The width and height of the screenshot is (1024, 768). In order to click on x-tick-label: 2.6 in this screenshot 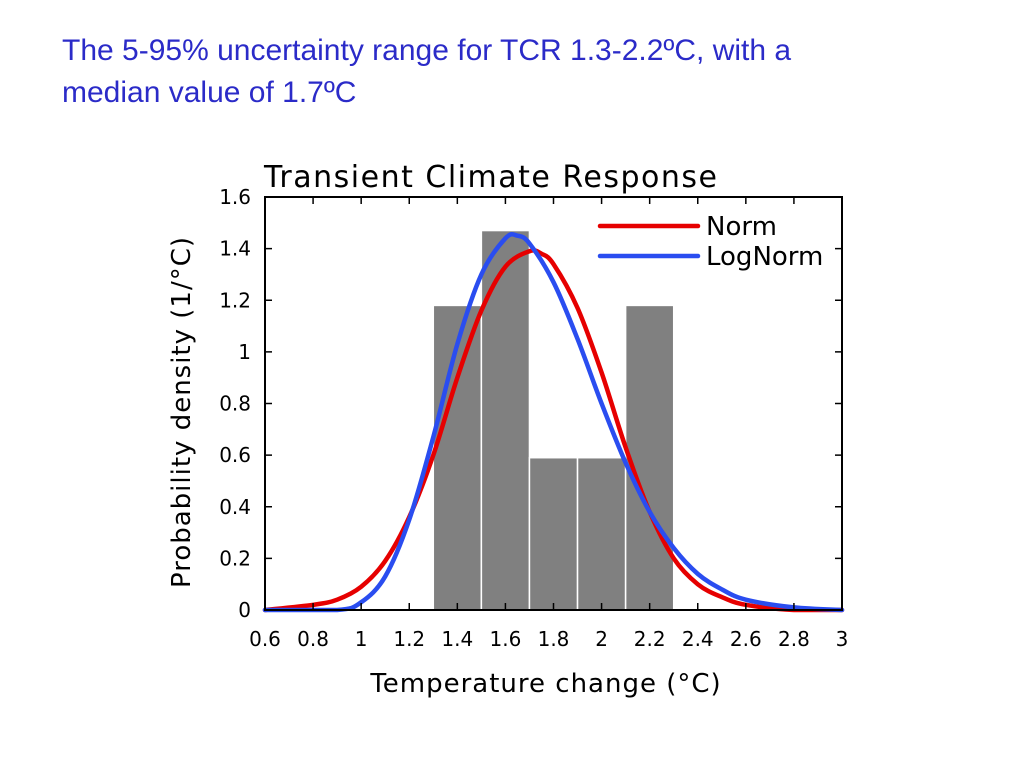, I will do `click(746, 639)`.